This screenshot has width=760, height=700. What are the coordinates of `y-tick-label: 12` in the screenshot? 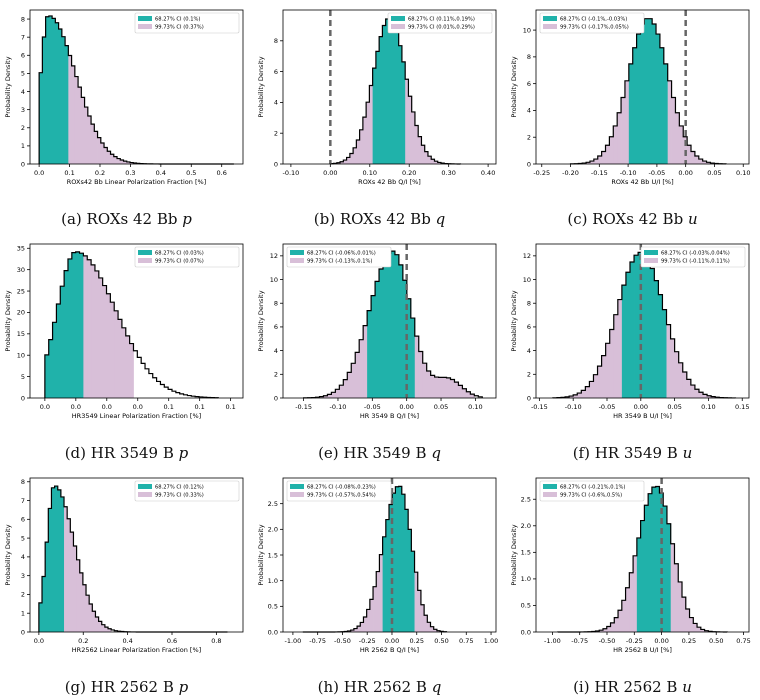 It's located at (274, 256).